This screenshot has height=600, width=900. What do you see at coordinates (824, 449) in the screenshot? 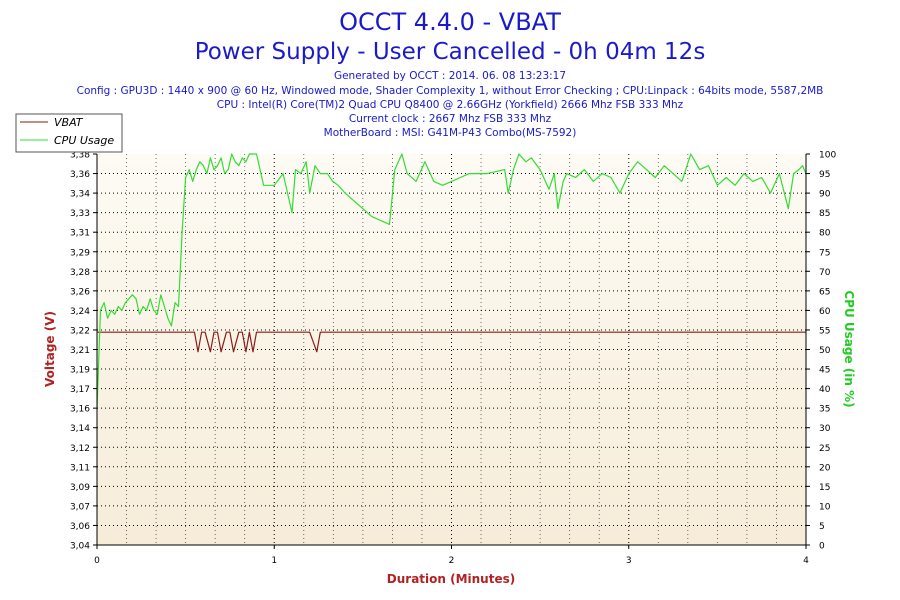
I see `y2-tick-label: 25` at bounding box center [824, 449].